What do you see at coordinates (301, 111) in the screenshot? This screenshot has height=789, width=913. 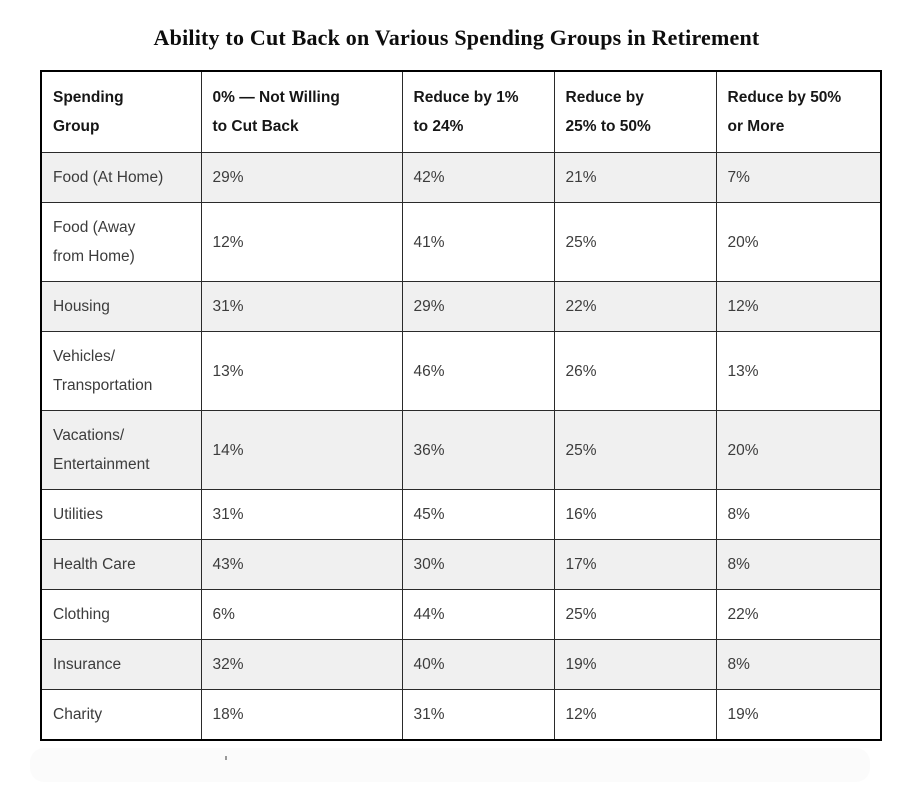 I see `column-header-not-willing: 0% — Not Willing to Cut Back` at bounding box center [301, 111].